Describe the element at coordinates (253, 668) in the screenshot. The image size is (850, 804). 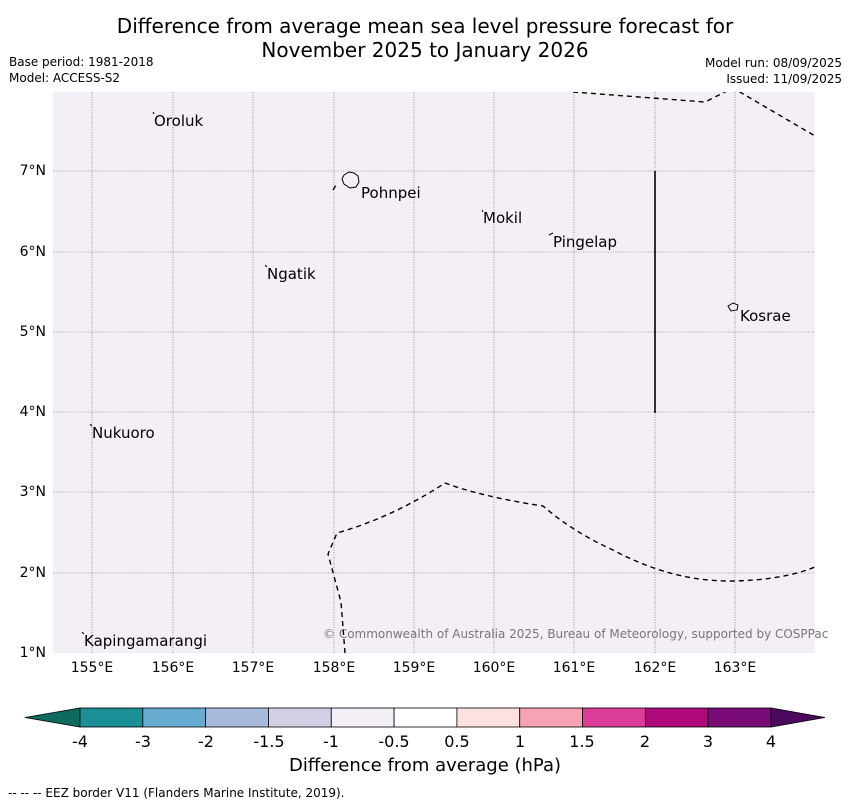
I see `x-tick-157: 157°E` at that location.